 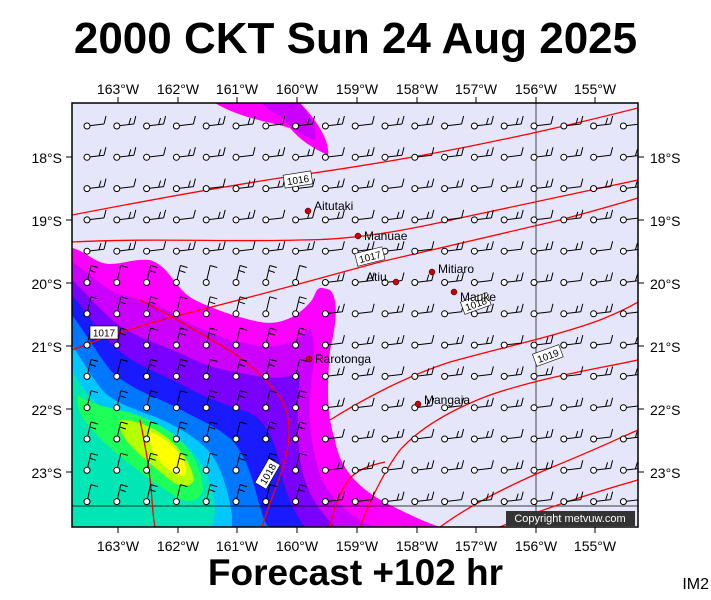 What do you see at coordinates (355, 572) in the screenshot?
I see `forecast-label: Forecast +102 hr` at bounding box center [355, 572].